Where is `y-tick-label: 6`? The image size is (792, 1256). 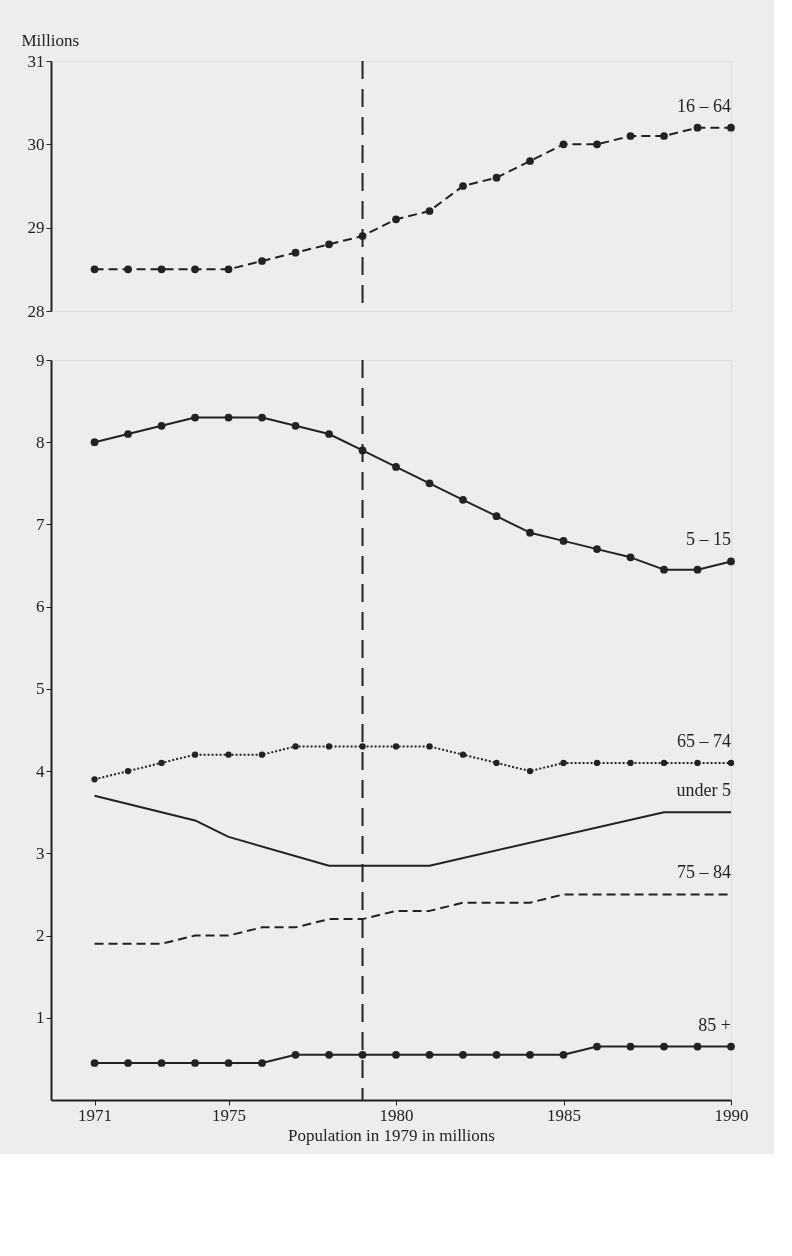 y-tick-label: 6 is located at coordinates (40, 607).